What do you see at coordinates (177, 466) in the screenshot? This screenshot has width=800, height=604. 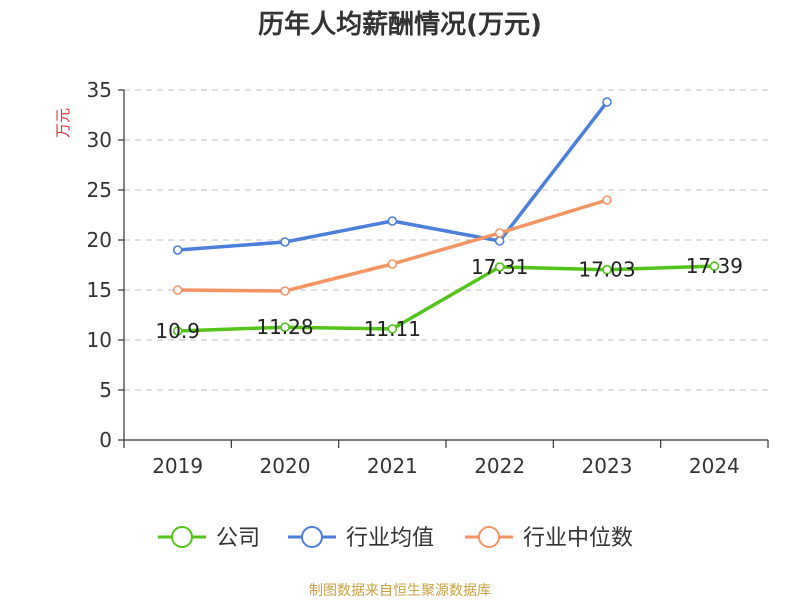 I see `x-tick-label-2019: 2019` at bounding box center [177, 466].